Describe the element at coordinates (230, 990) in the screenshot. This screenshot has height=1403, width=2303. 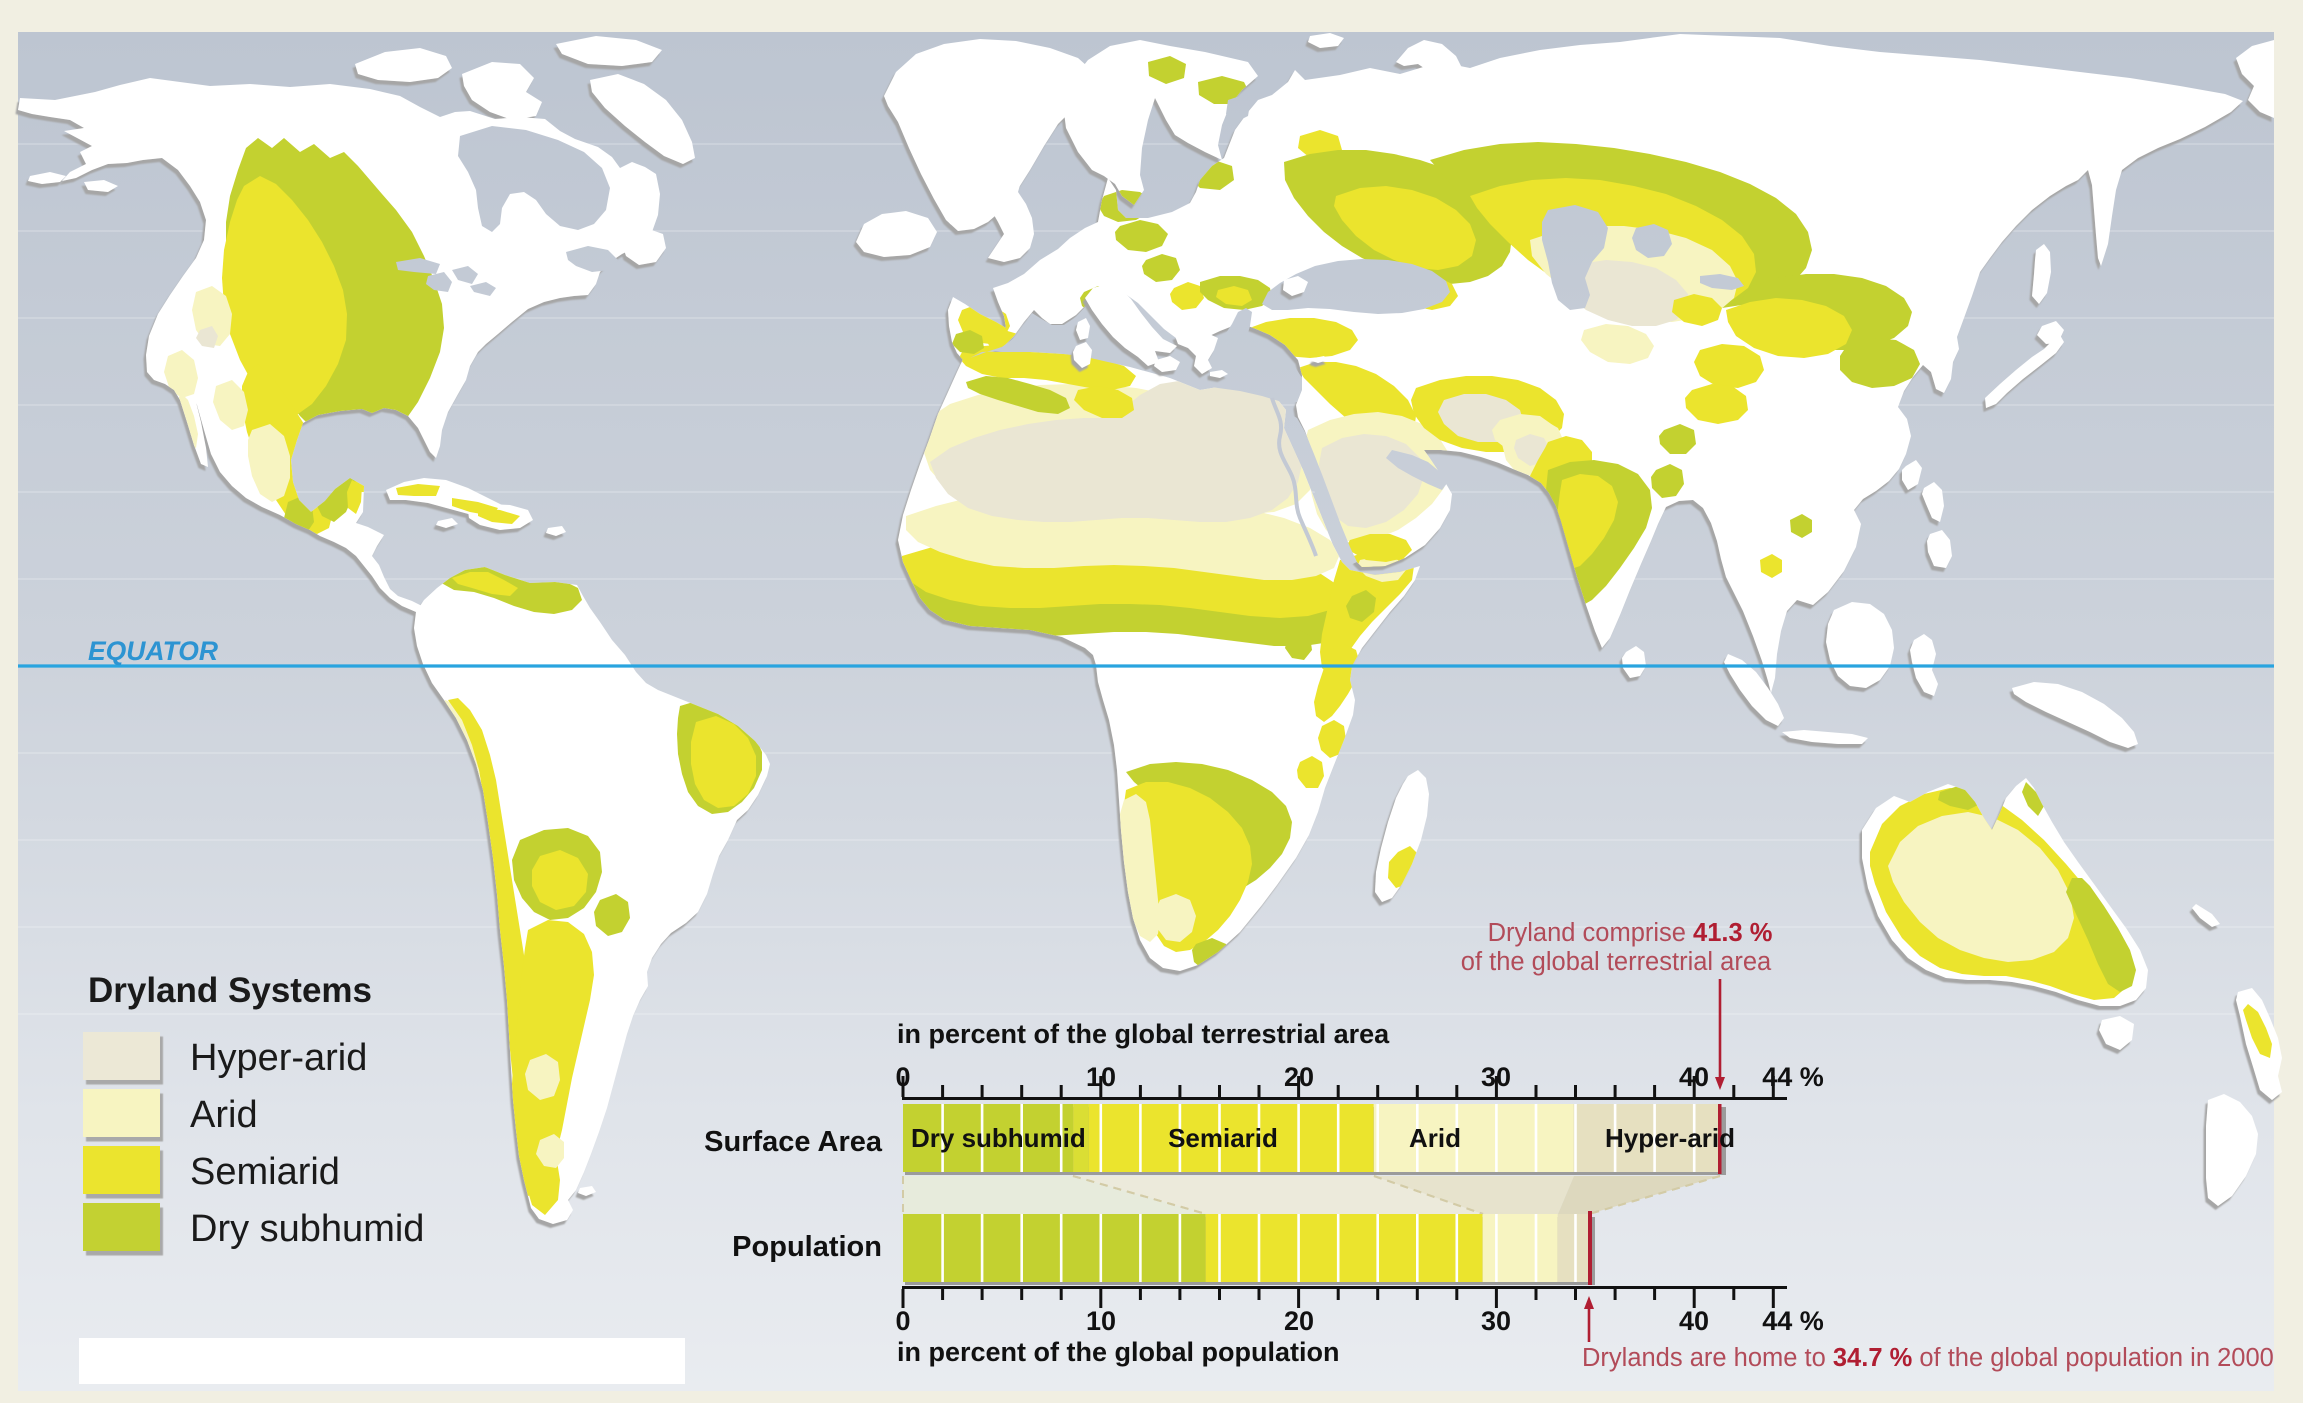
I see `svg-text: Dryland Systems` at that location.